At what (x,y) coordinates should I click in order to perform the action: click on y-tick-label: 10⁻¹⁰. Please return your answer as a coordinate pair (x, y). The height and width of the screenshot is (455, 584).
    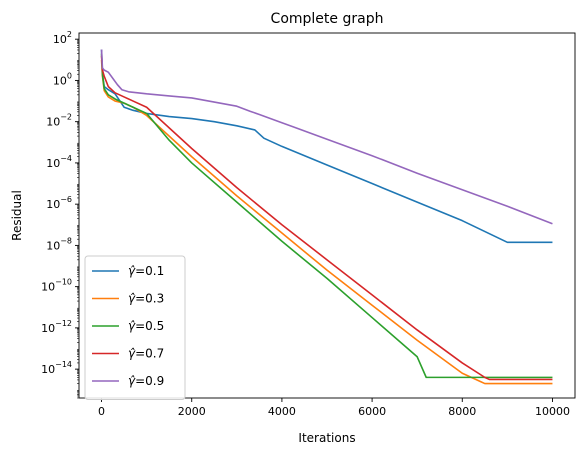
    Looking at the image, I should click on (56, 286).